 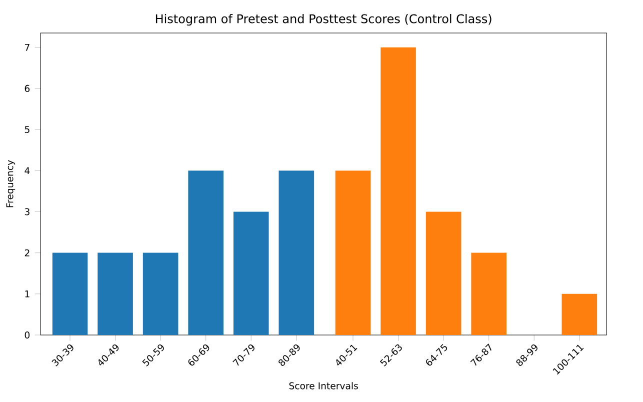 I want to click on y-tick-label: 5, so click(x=27, y=130).